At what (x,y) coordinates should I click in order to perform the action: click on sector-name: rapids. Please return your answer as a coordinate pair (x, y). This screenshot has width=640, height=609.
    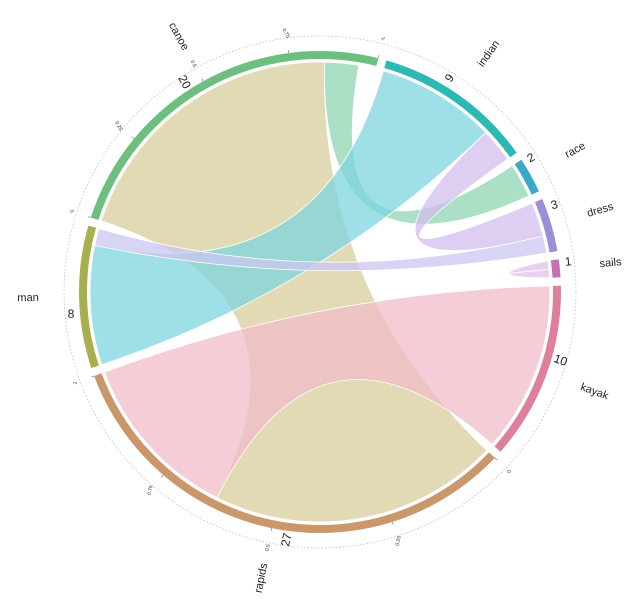
    Looking at the image, I should click on (262, 578).